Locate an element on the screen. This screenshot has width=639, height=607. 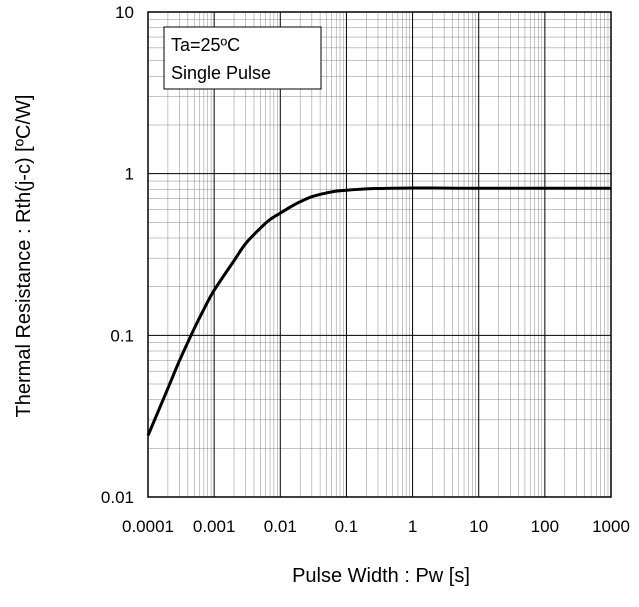
x-tick-label: 1 is located at coordinates (412, 526).